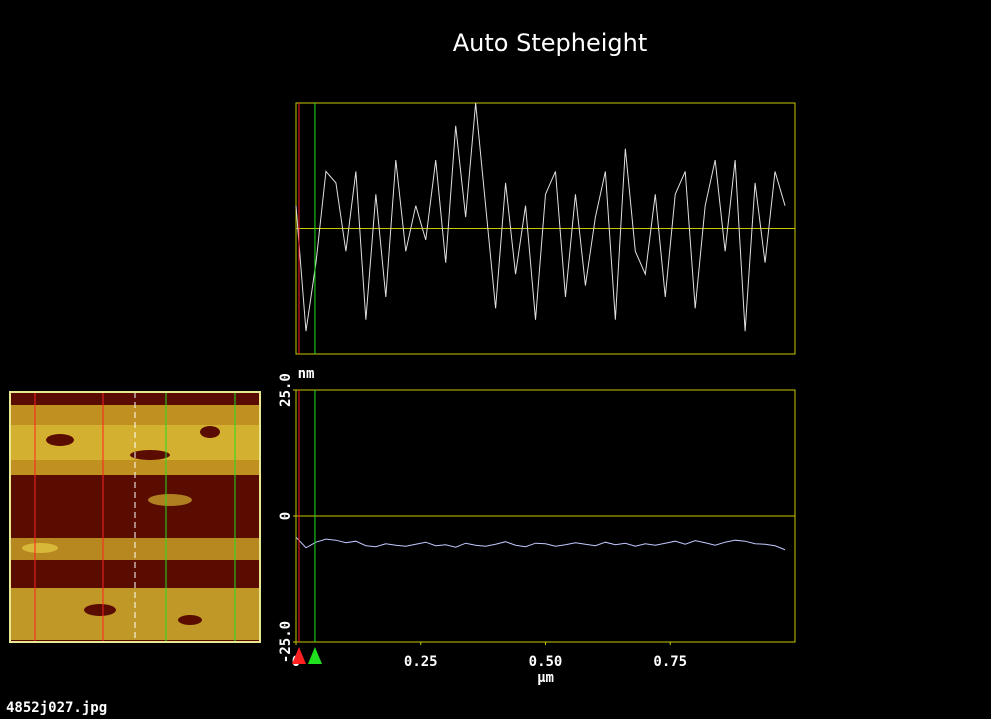 The width and height of the screenshot is (991, 719). I want to click on afm-image, so click(135, 517).